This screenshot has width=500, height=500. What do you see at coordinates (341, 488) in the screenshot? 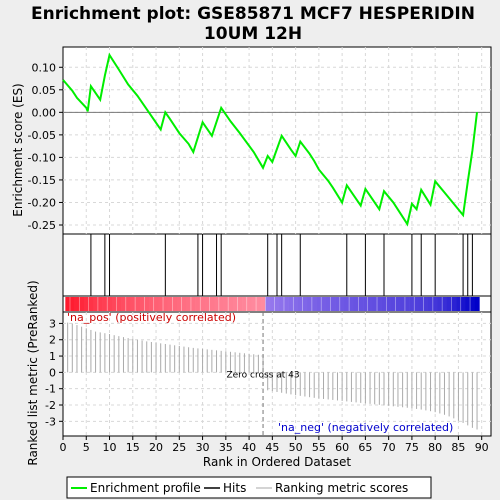
I see `legend-metric-label: Ranking metric scores` at bounding box center [341, 488].